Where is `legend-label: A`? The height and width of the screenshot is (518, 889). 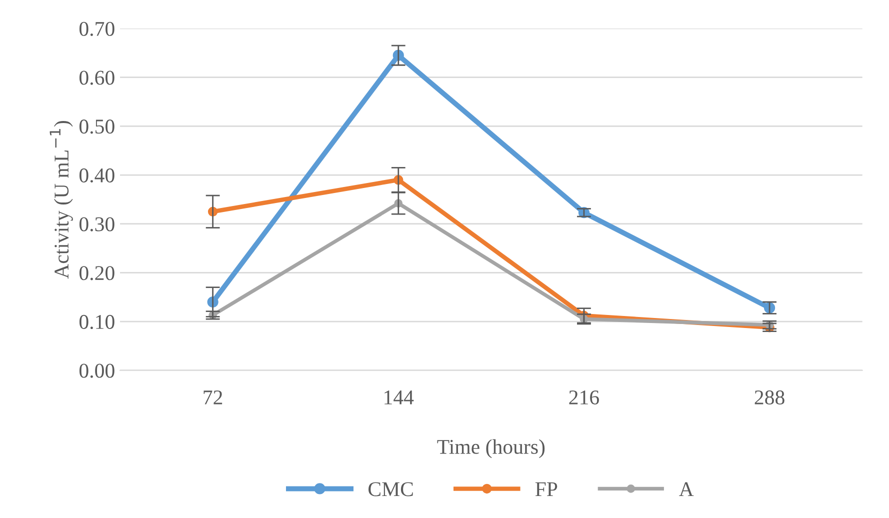
legend-label: A is located at coordinates (686, 489).